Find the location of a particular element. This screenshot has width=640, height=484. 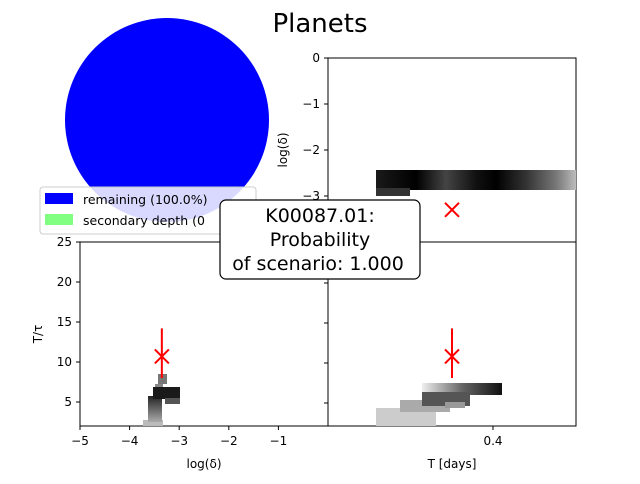

y-tick-label: −1 is located at coordinates (311, 104).